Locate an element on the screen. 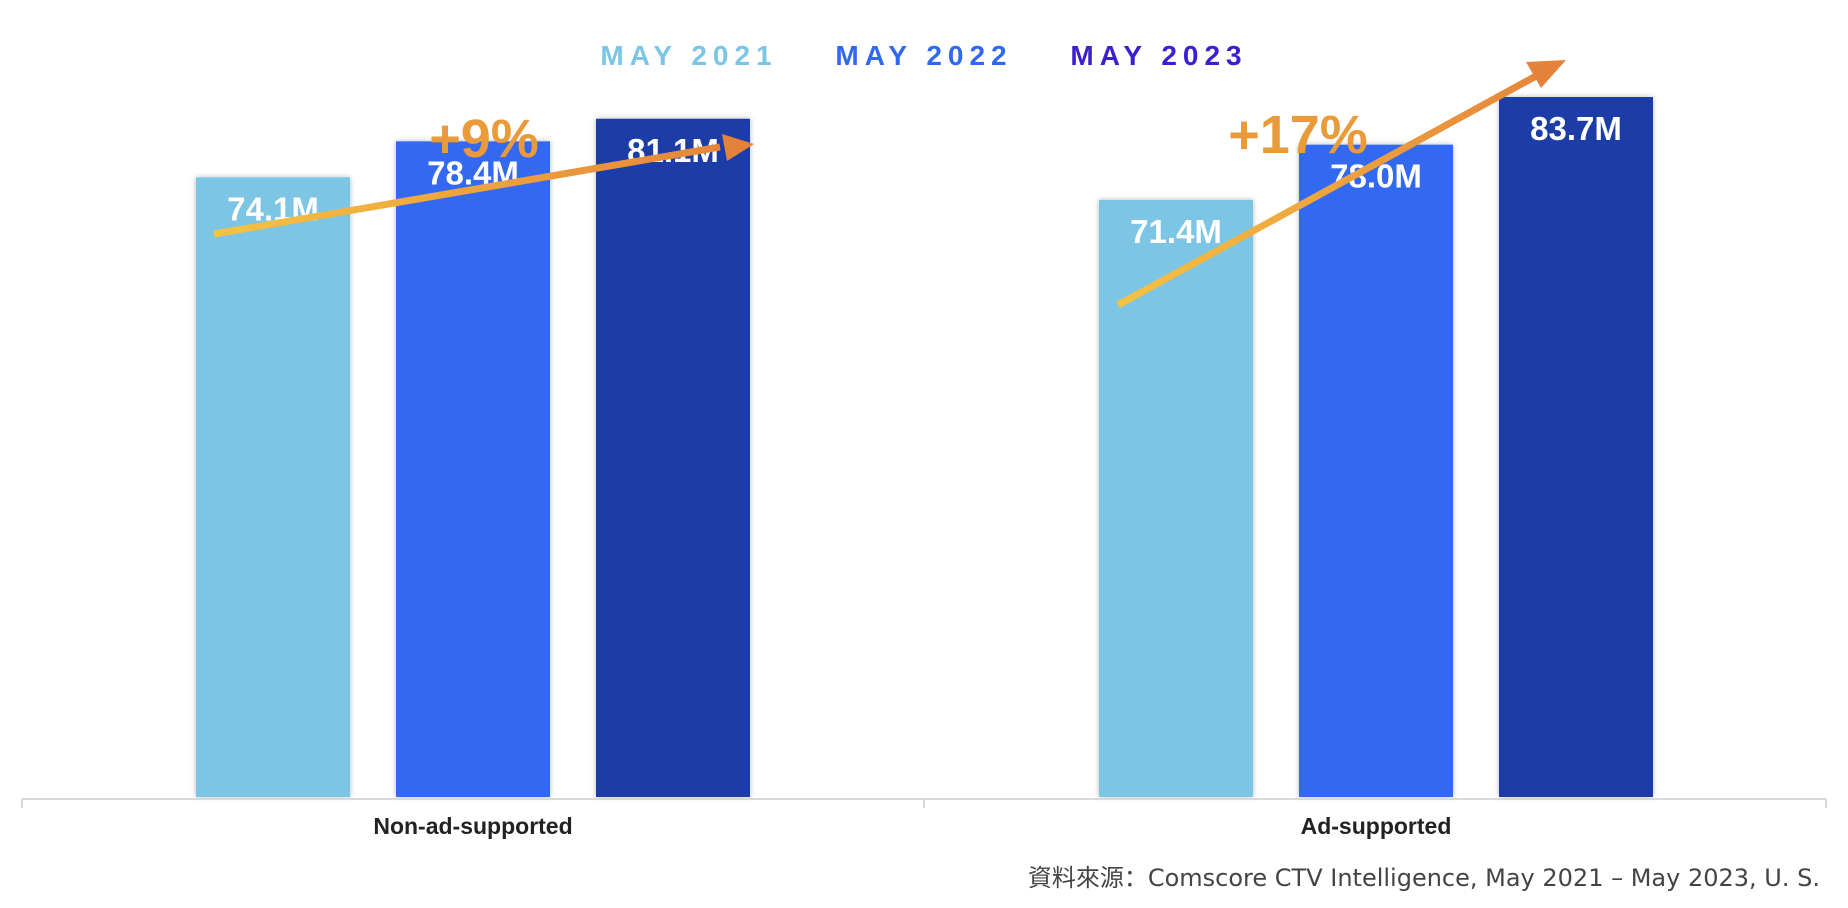  legend-item-may-2021: MAY 2021 is located at coordinates (689, 55).